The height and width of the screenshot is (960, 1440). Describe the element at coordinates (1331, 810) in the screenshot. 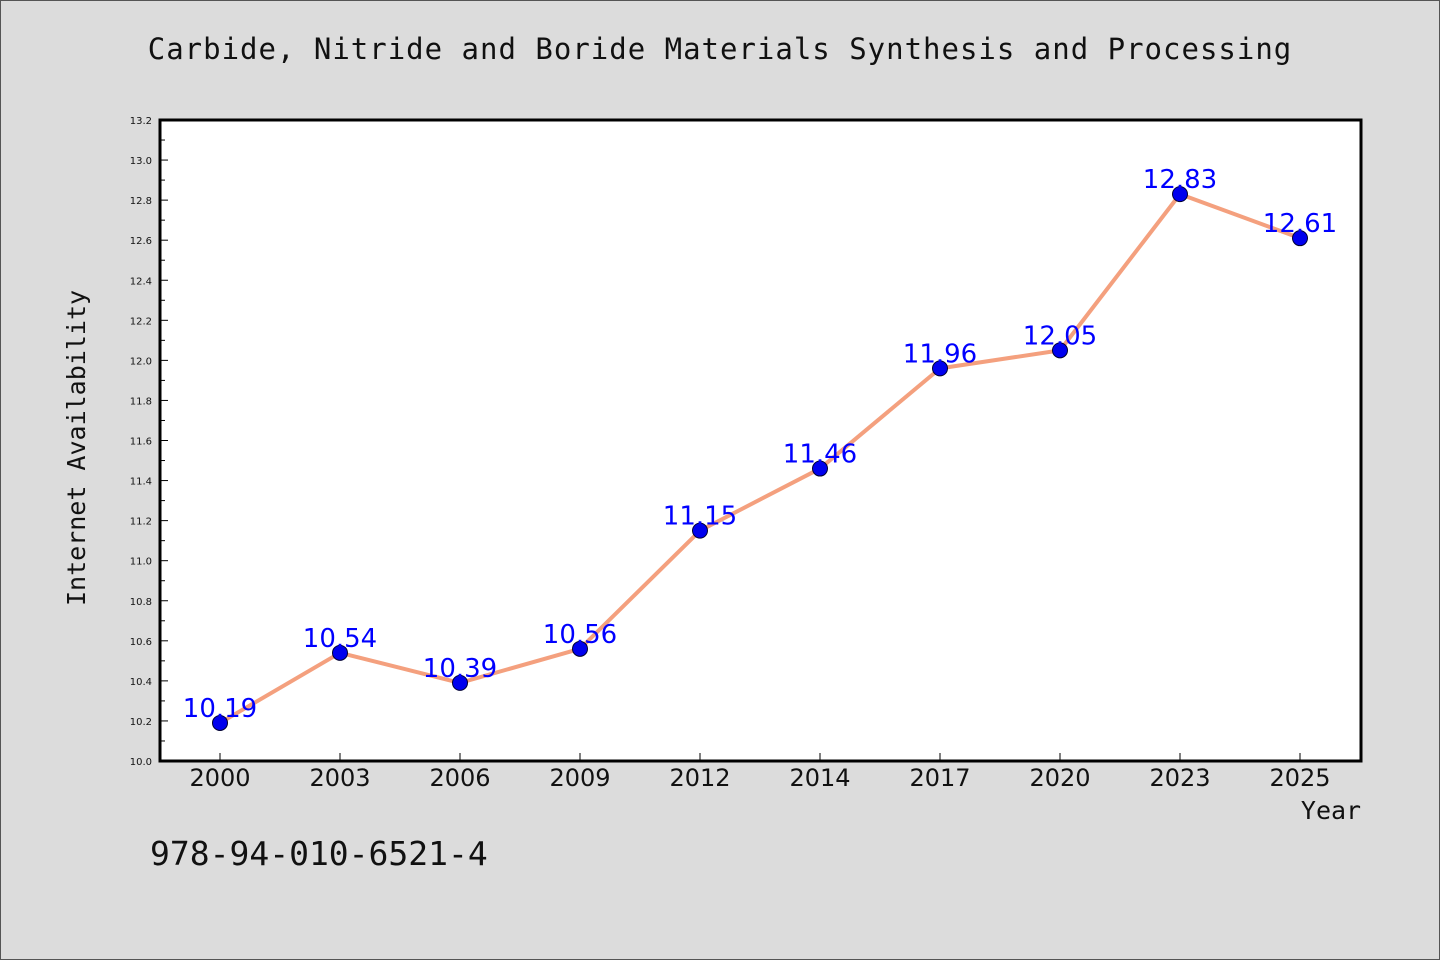

I see `x-axis-label: Year` at that location.